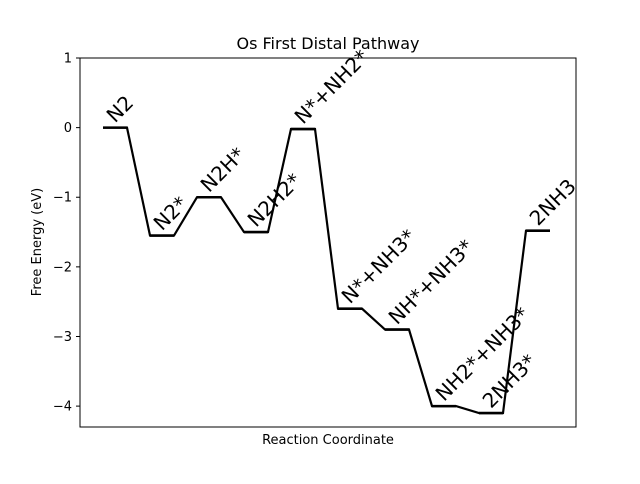 This screenshot has width=640, height=484. I want to click on y-axis-label: Free Energy (eV), so click(37, 242).